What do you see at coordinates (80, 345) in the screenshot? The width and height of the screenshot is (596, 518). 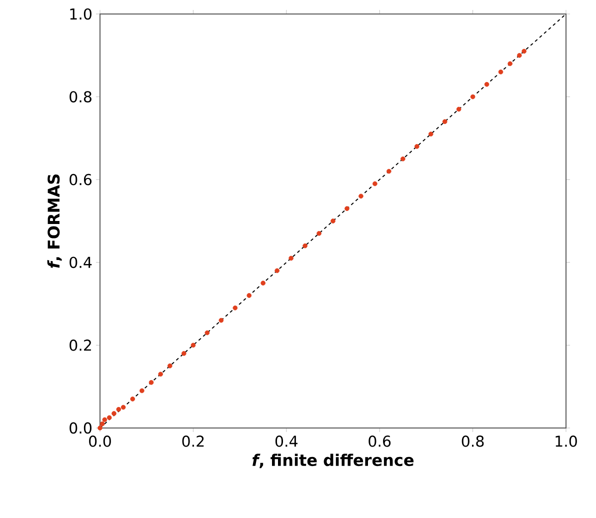 I see `y-tick-label: 0.2` at bounding box center [80, 345].